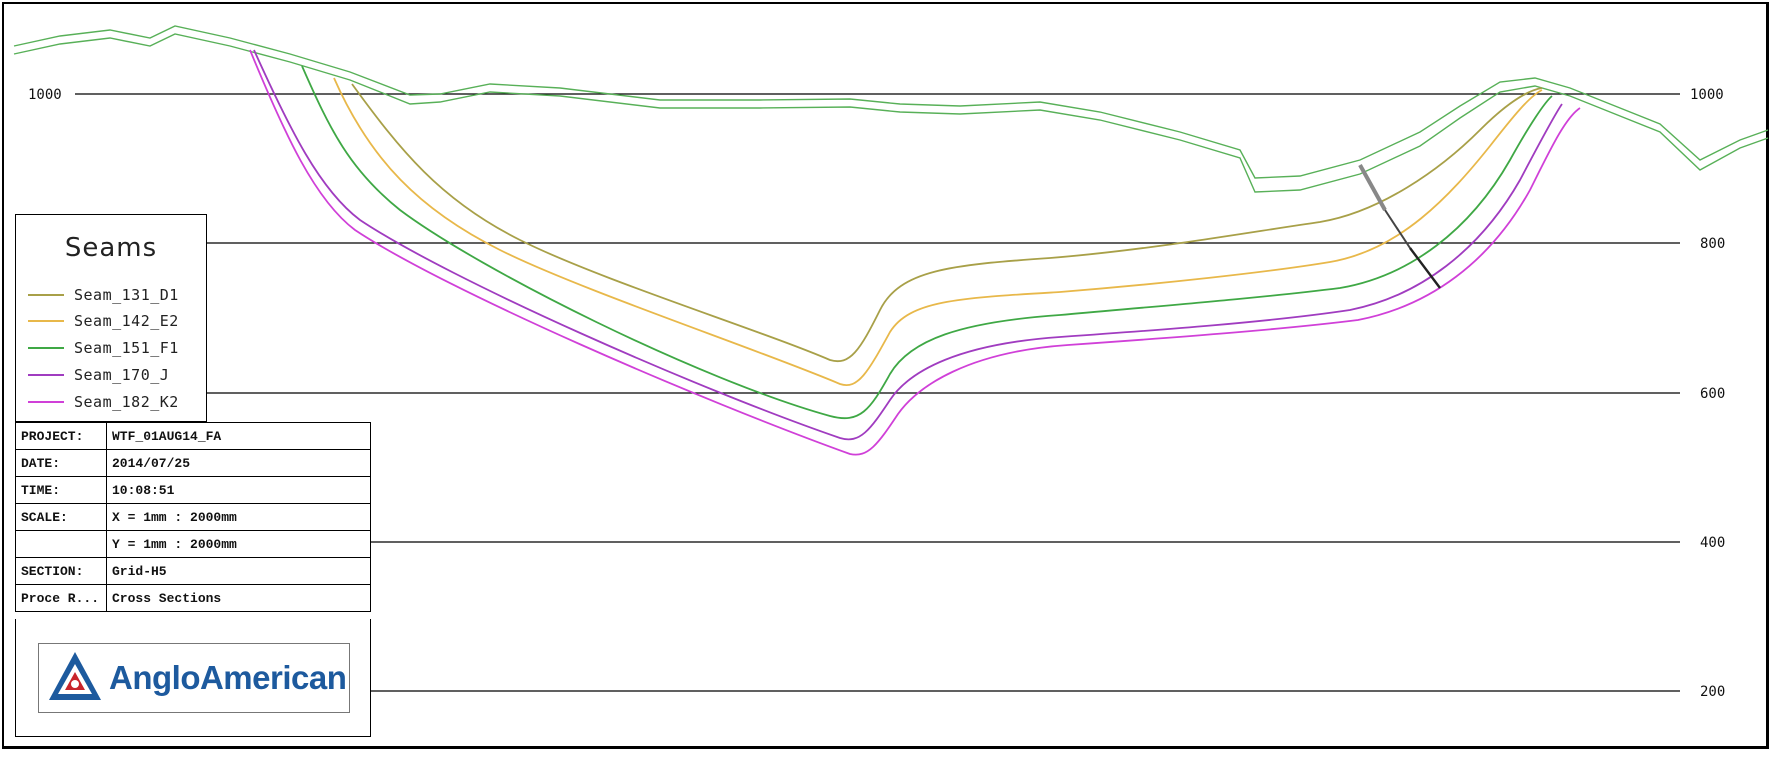 Image resolution: width=1781 pixels, height=757 pixels. I want to click on legend-item-seam-142: Seam_142_E2, so click(103, 321).